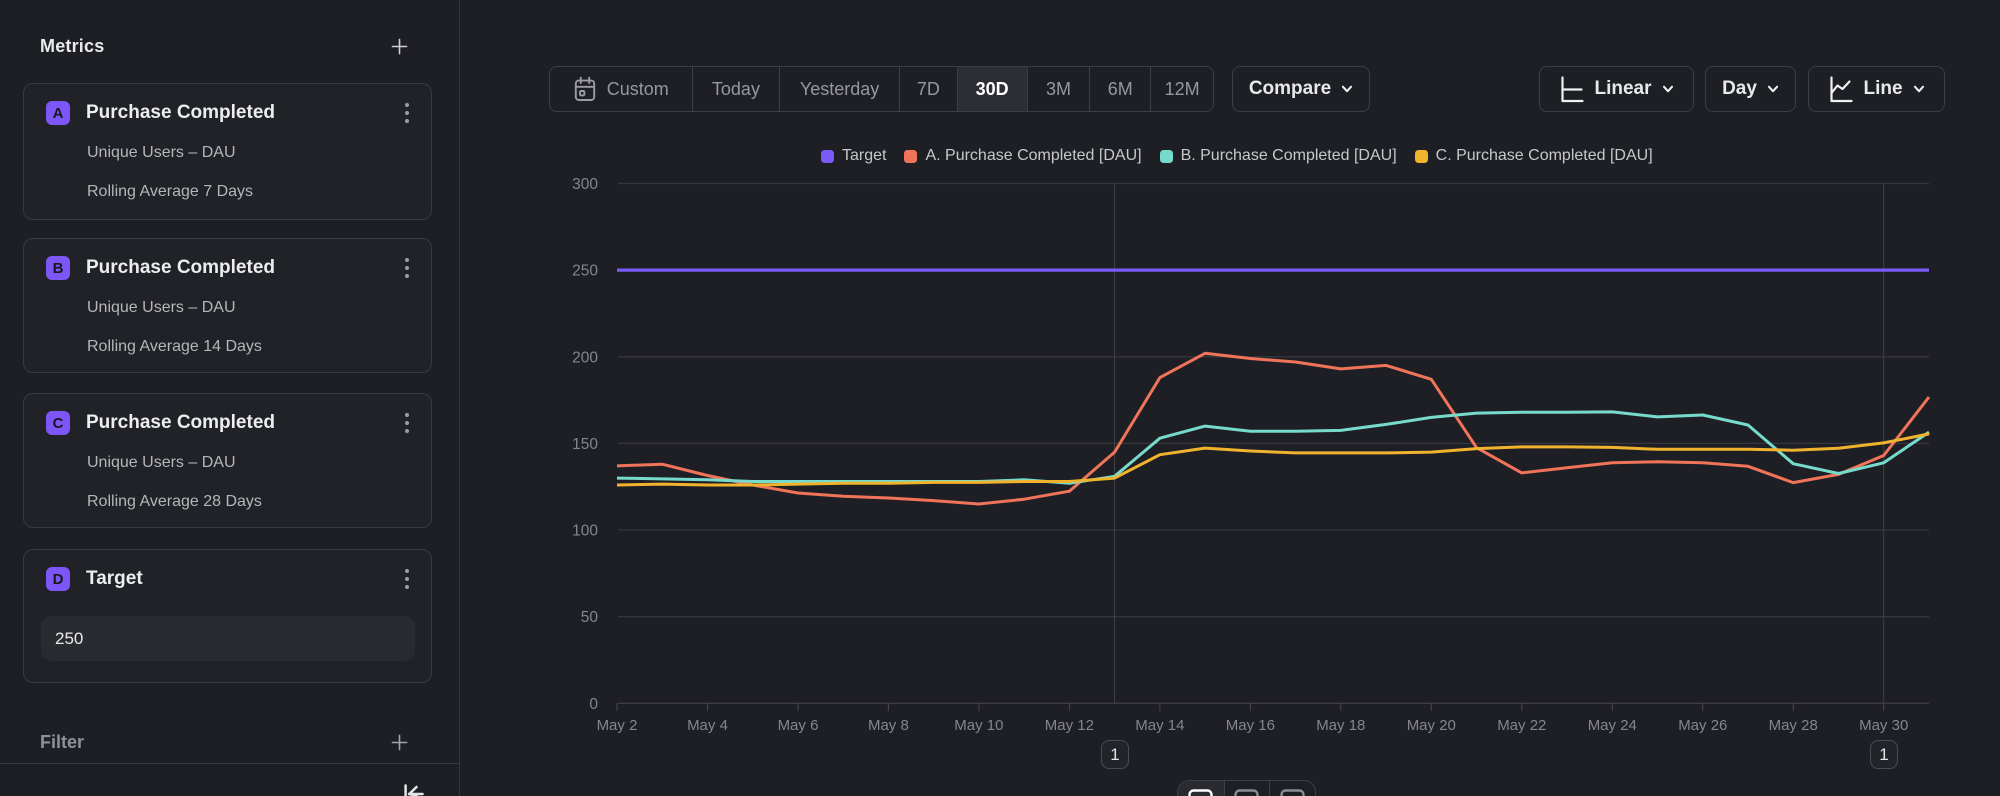  What do you see at coordinates (585, 184) in the screenshot?
I see `svg-text: 300` at bounding box center [585, 184].